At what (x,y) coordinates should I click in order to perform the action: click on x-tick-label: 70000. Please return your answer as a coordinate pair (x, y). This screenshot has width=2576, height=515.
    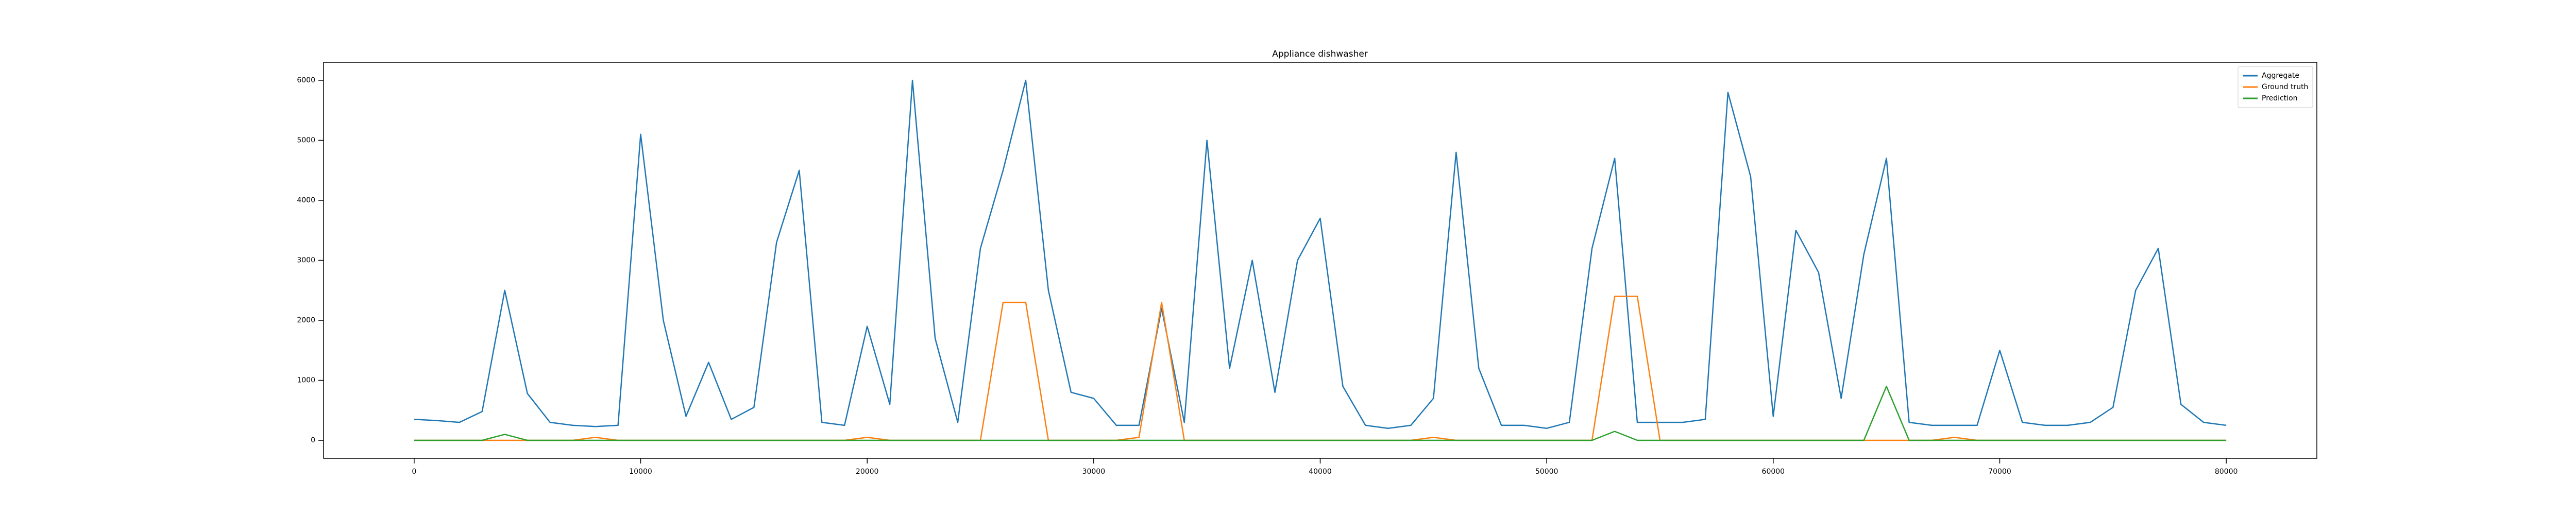
    Looking at the image, I should click on (1999, 472).